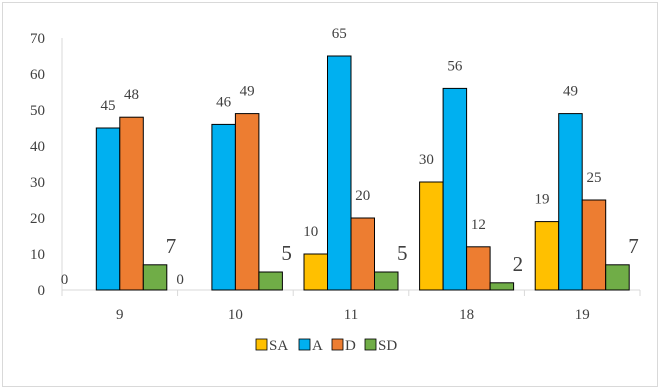  Describe the element at coordinates (261, 344) in the screenshot. I see `legend-swatch-sa` at that location.